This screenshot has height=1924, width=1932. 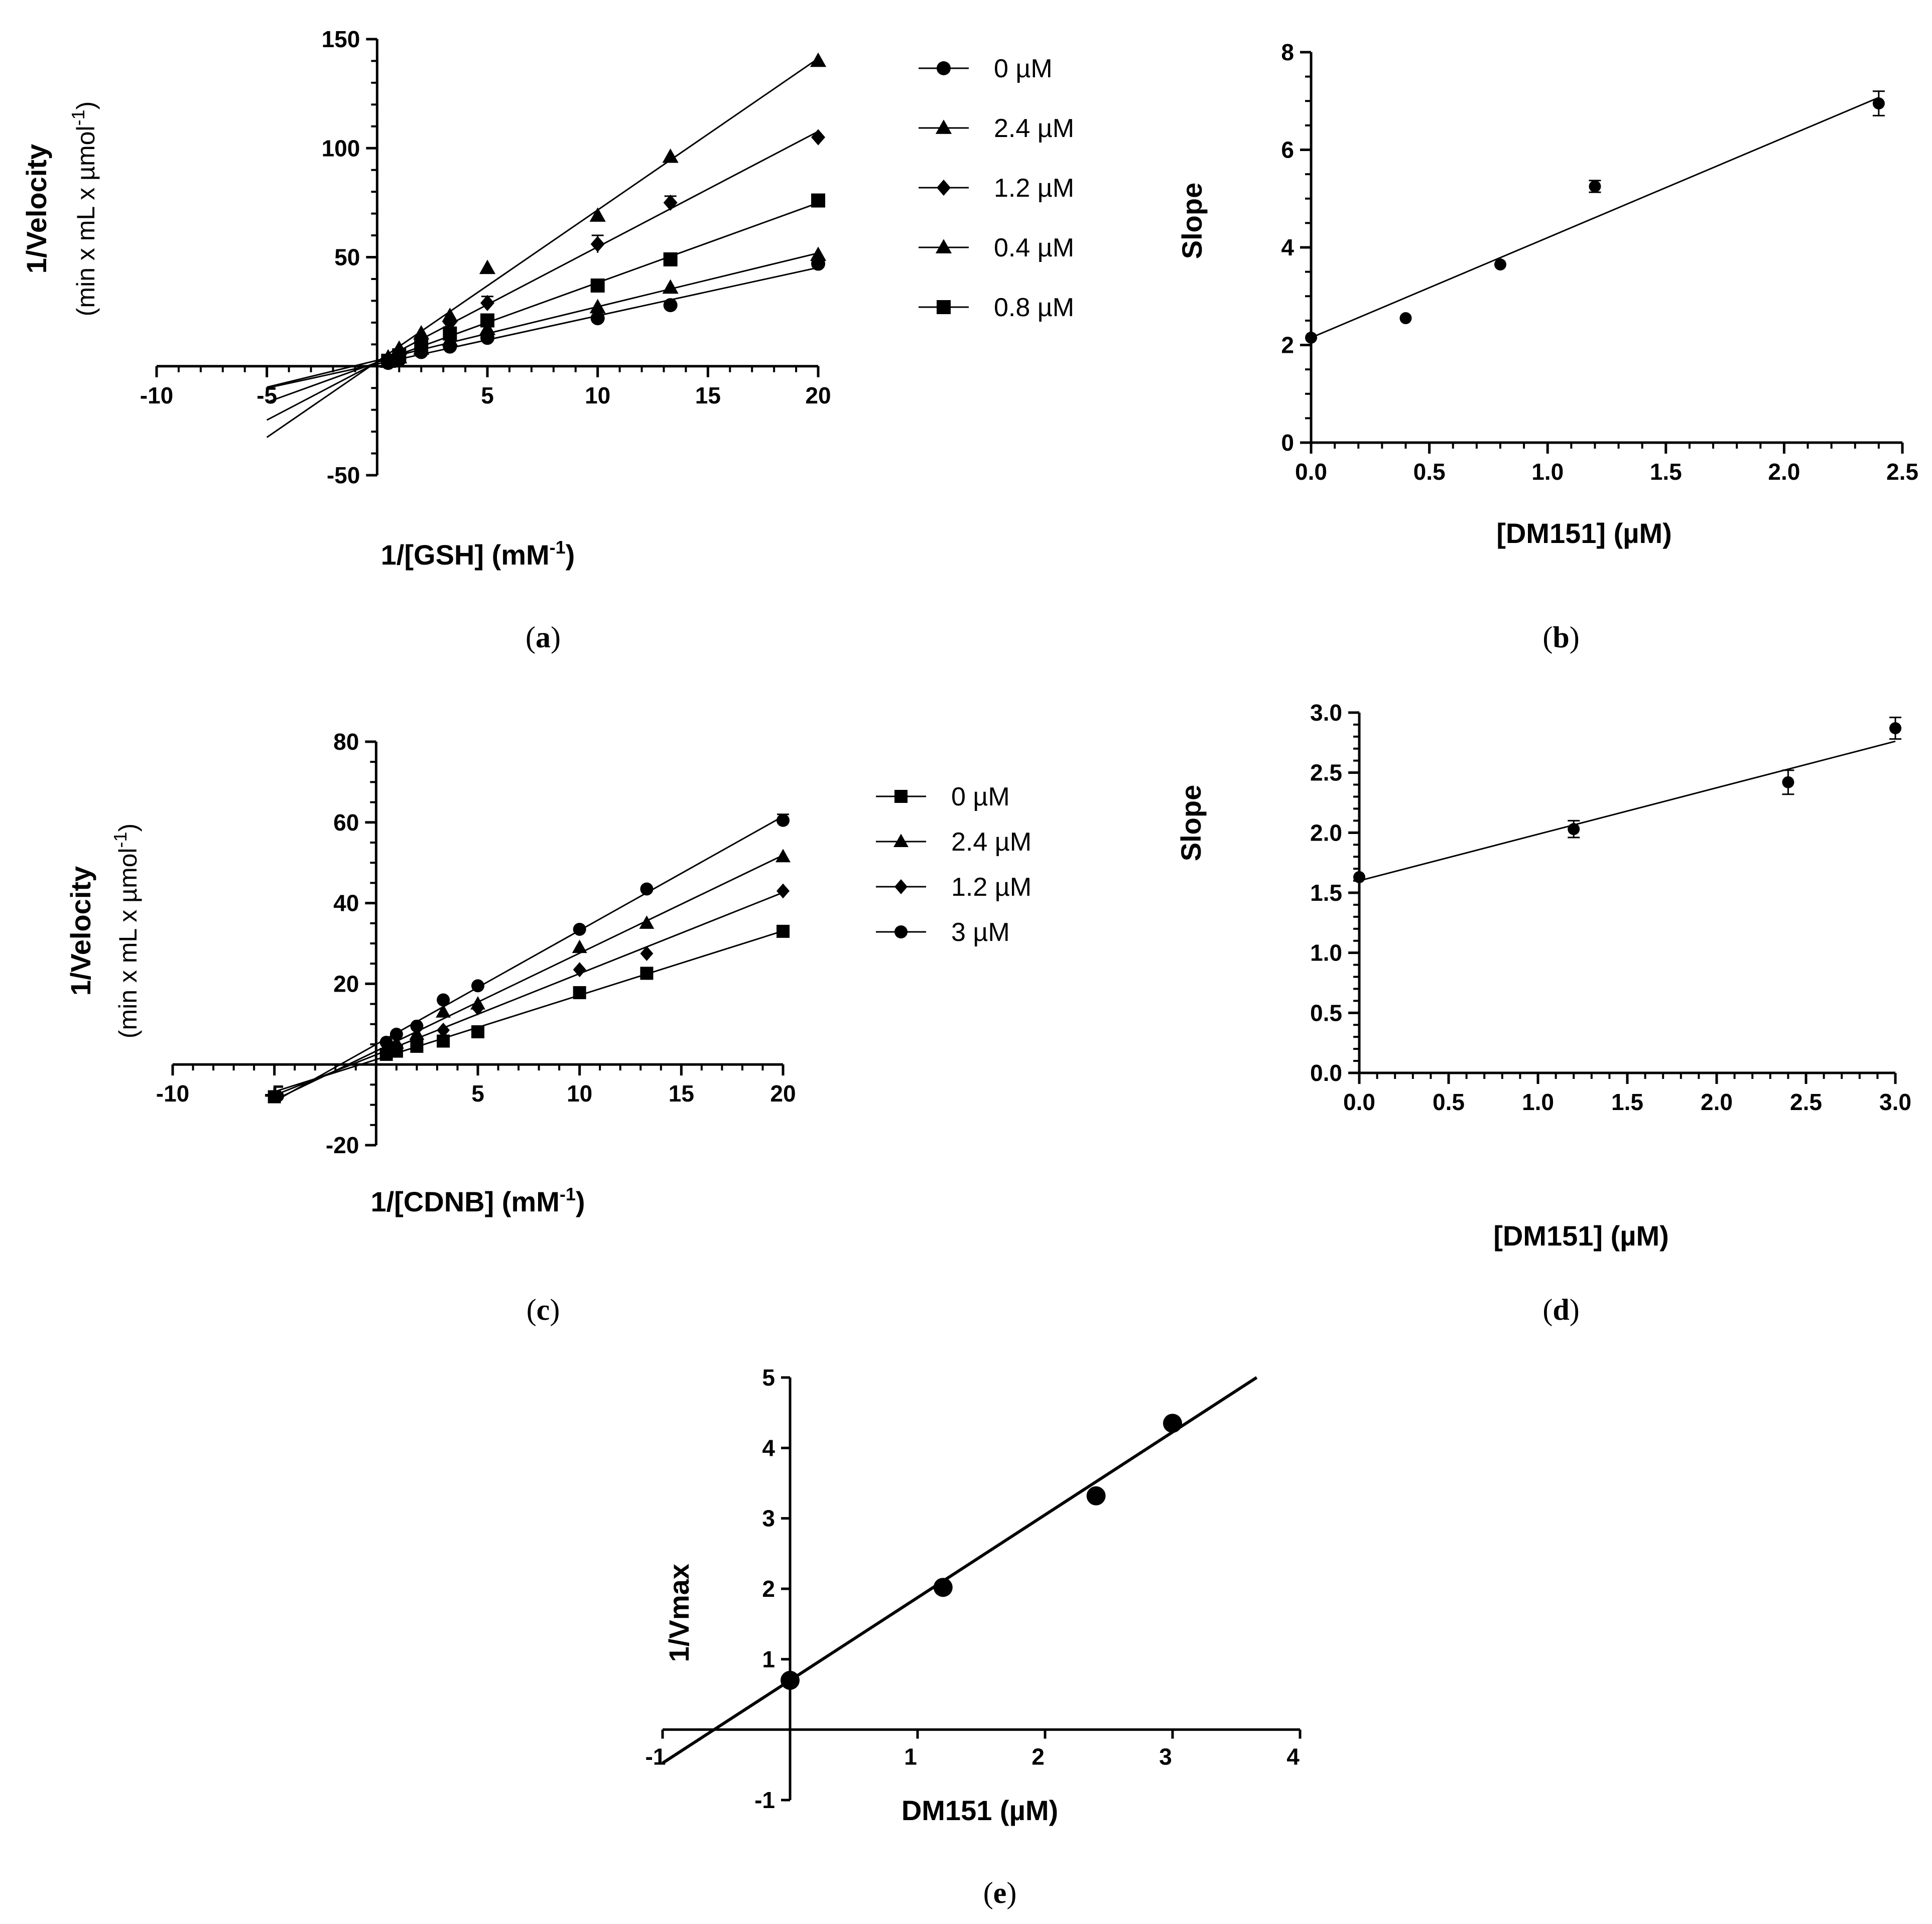 What do you see at coordinates (343, 475) in the screenshot?
I see `panel-a-y-tick-label: -50` at bounding box center [343, 475].